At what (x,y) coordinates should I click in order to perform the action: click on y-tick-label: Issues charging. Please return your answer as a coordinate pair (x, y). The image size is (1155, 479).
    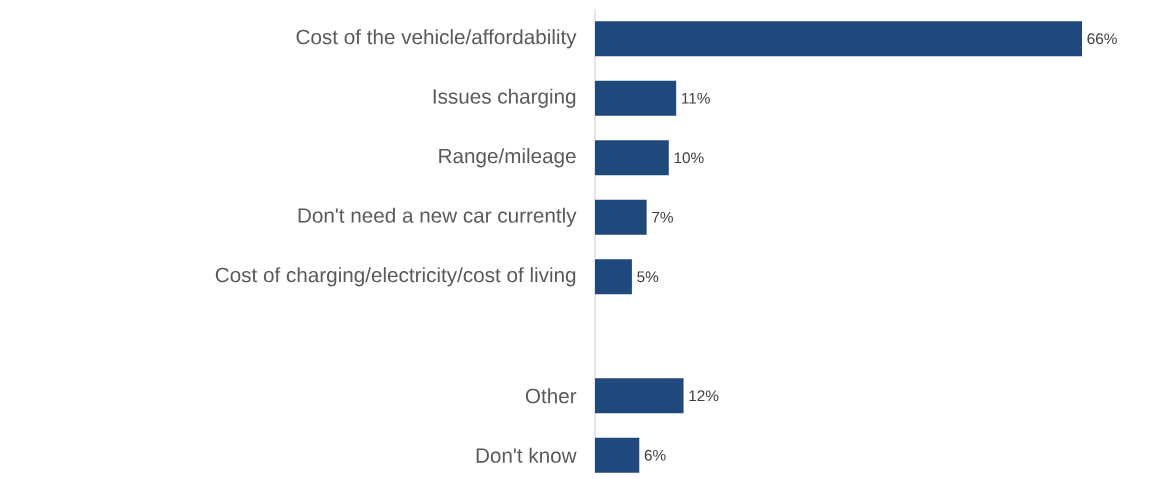
    Looking at the image, I should click on (504, 98).